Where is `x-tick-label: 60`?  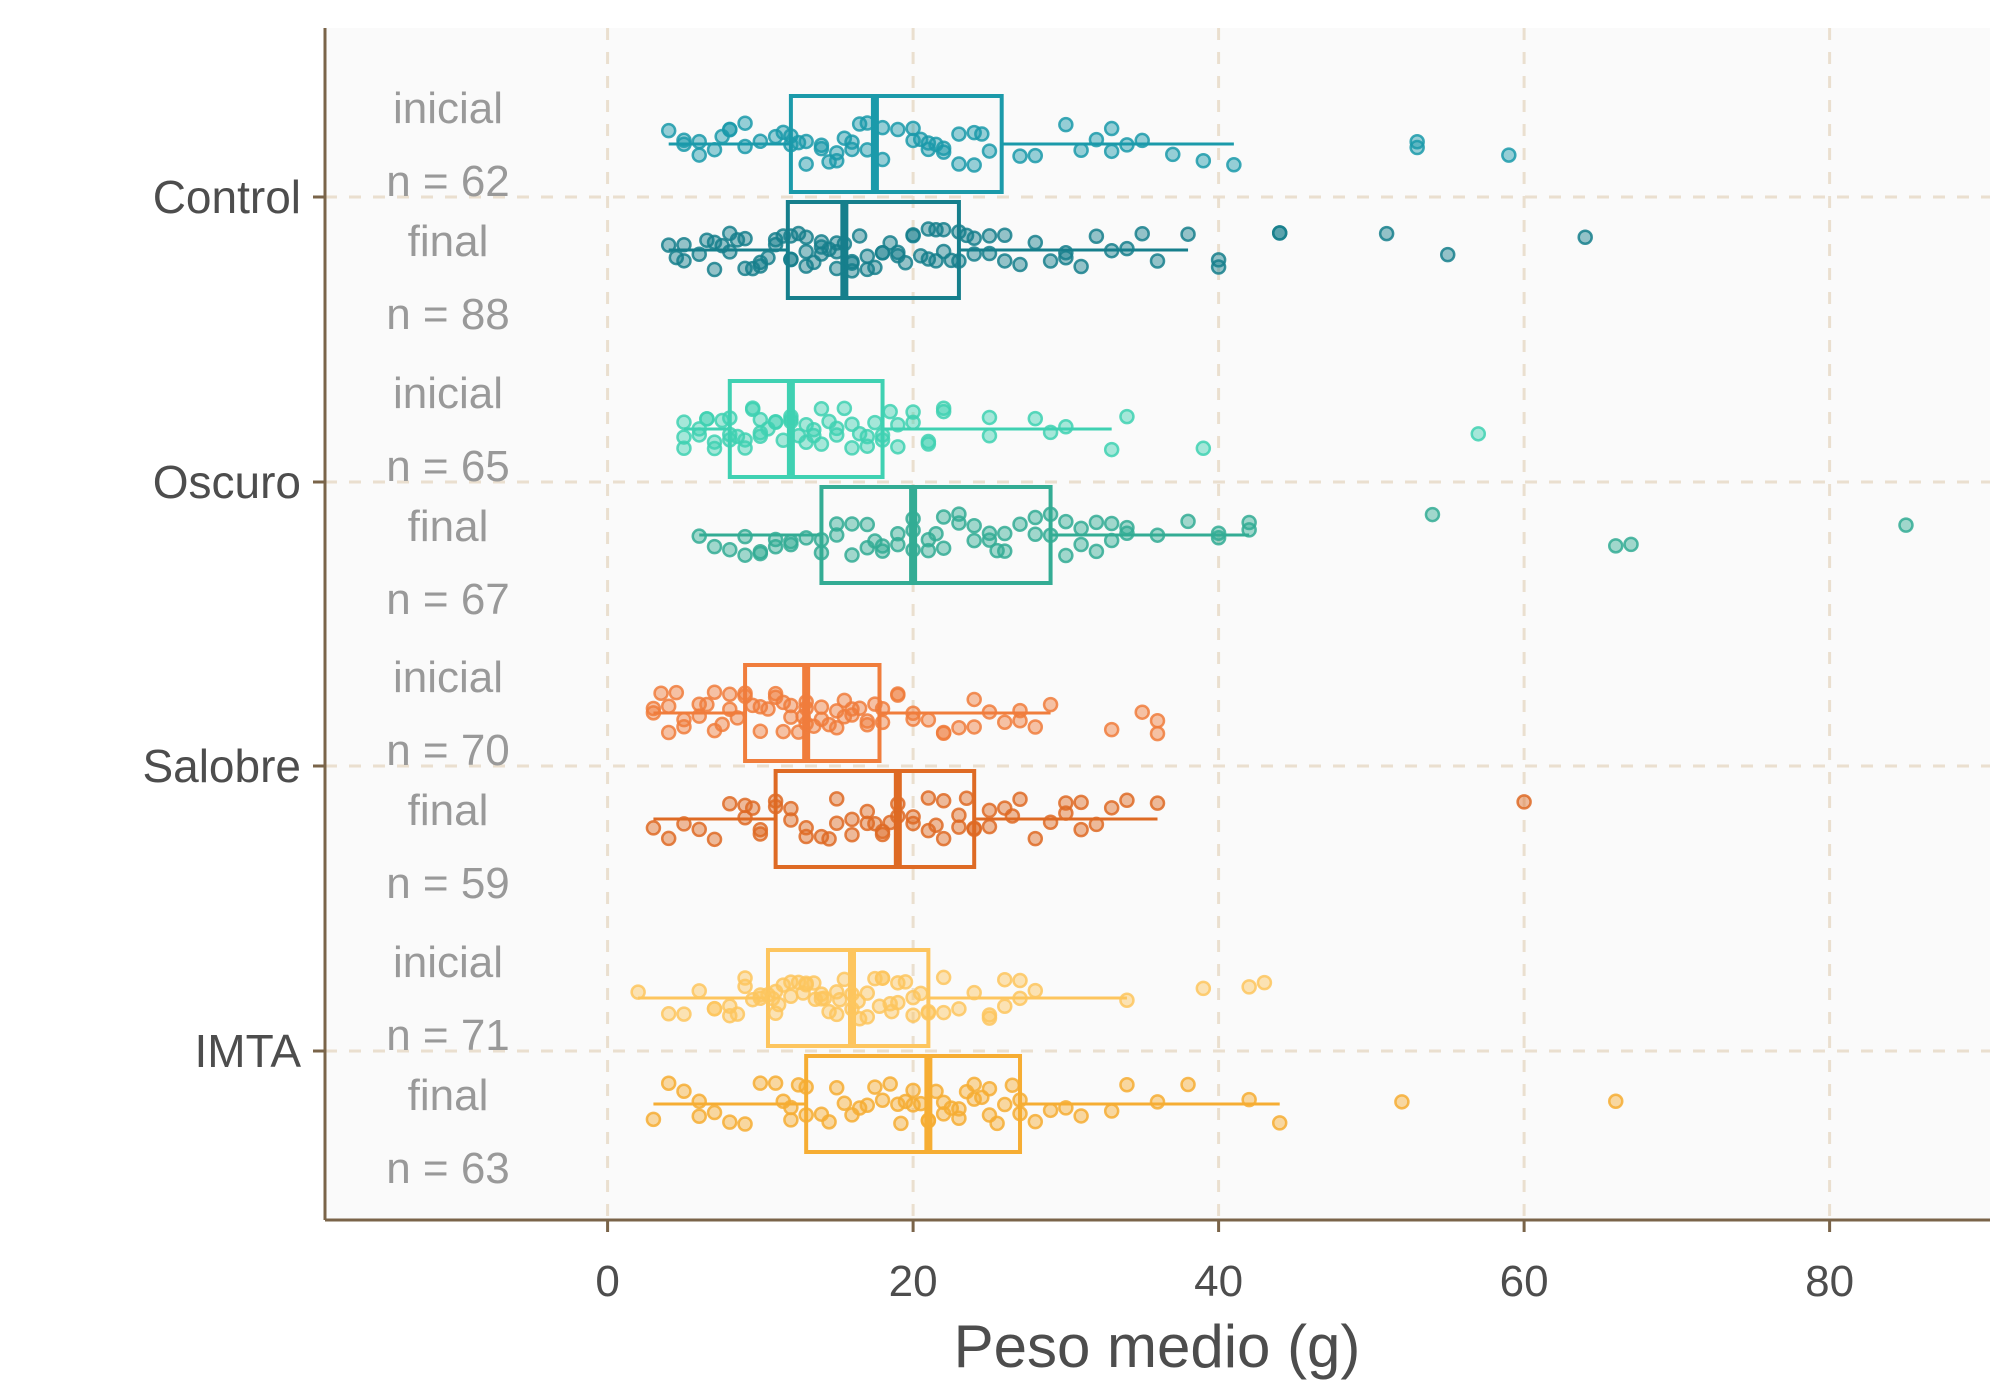
x-tick-label: 60 is located at coordinates (1524, 1281).